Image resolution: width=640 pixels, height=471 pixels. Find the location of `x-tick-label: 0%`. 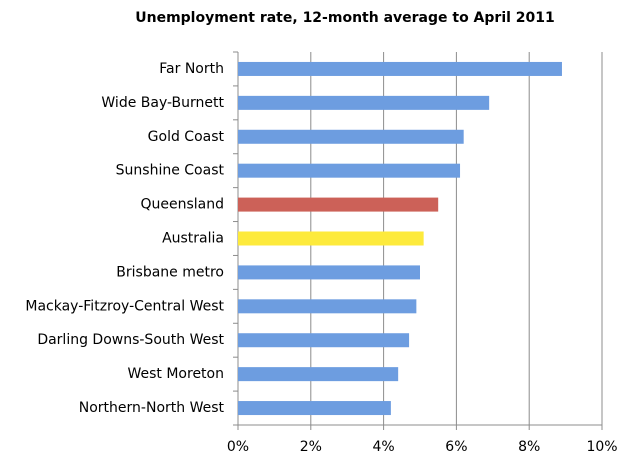

x-tick-label: 0% is located at coordinates (238, 447).